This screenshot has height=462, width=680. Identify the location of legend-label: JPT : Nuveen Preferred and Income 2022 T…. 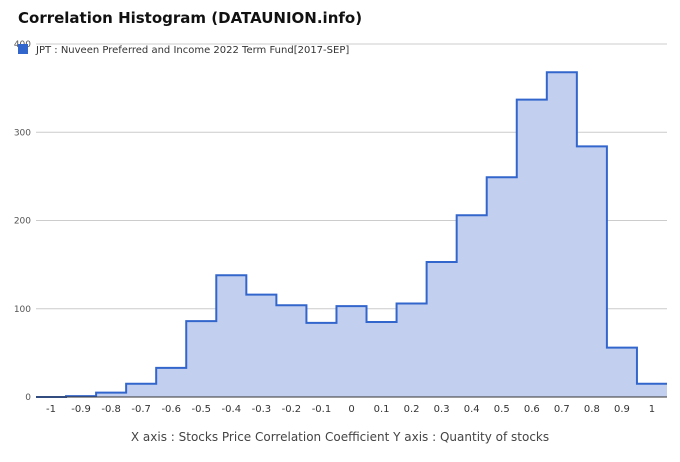
(192, 50).